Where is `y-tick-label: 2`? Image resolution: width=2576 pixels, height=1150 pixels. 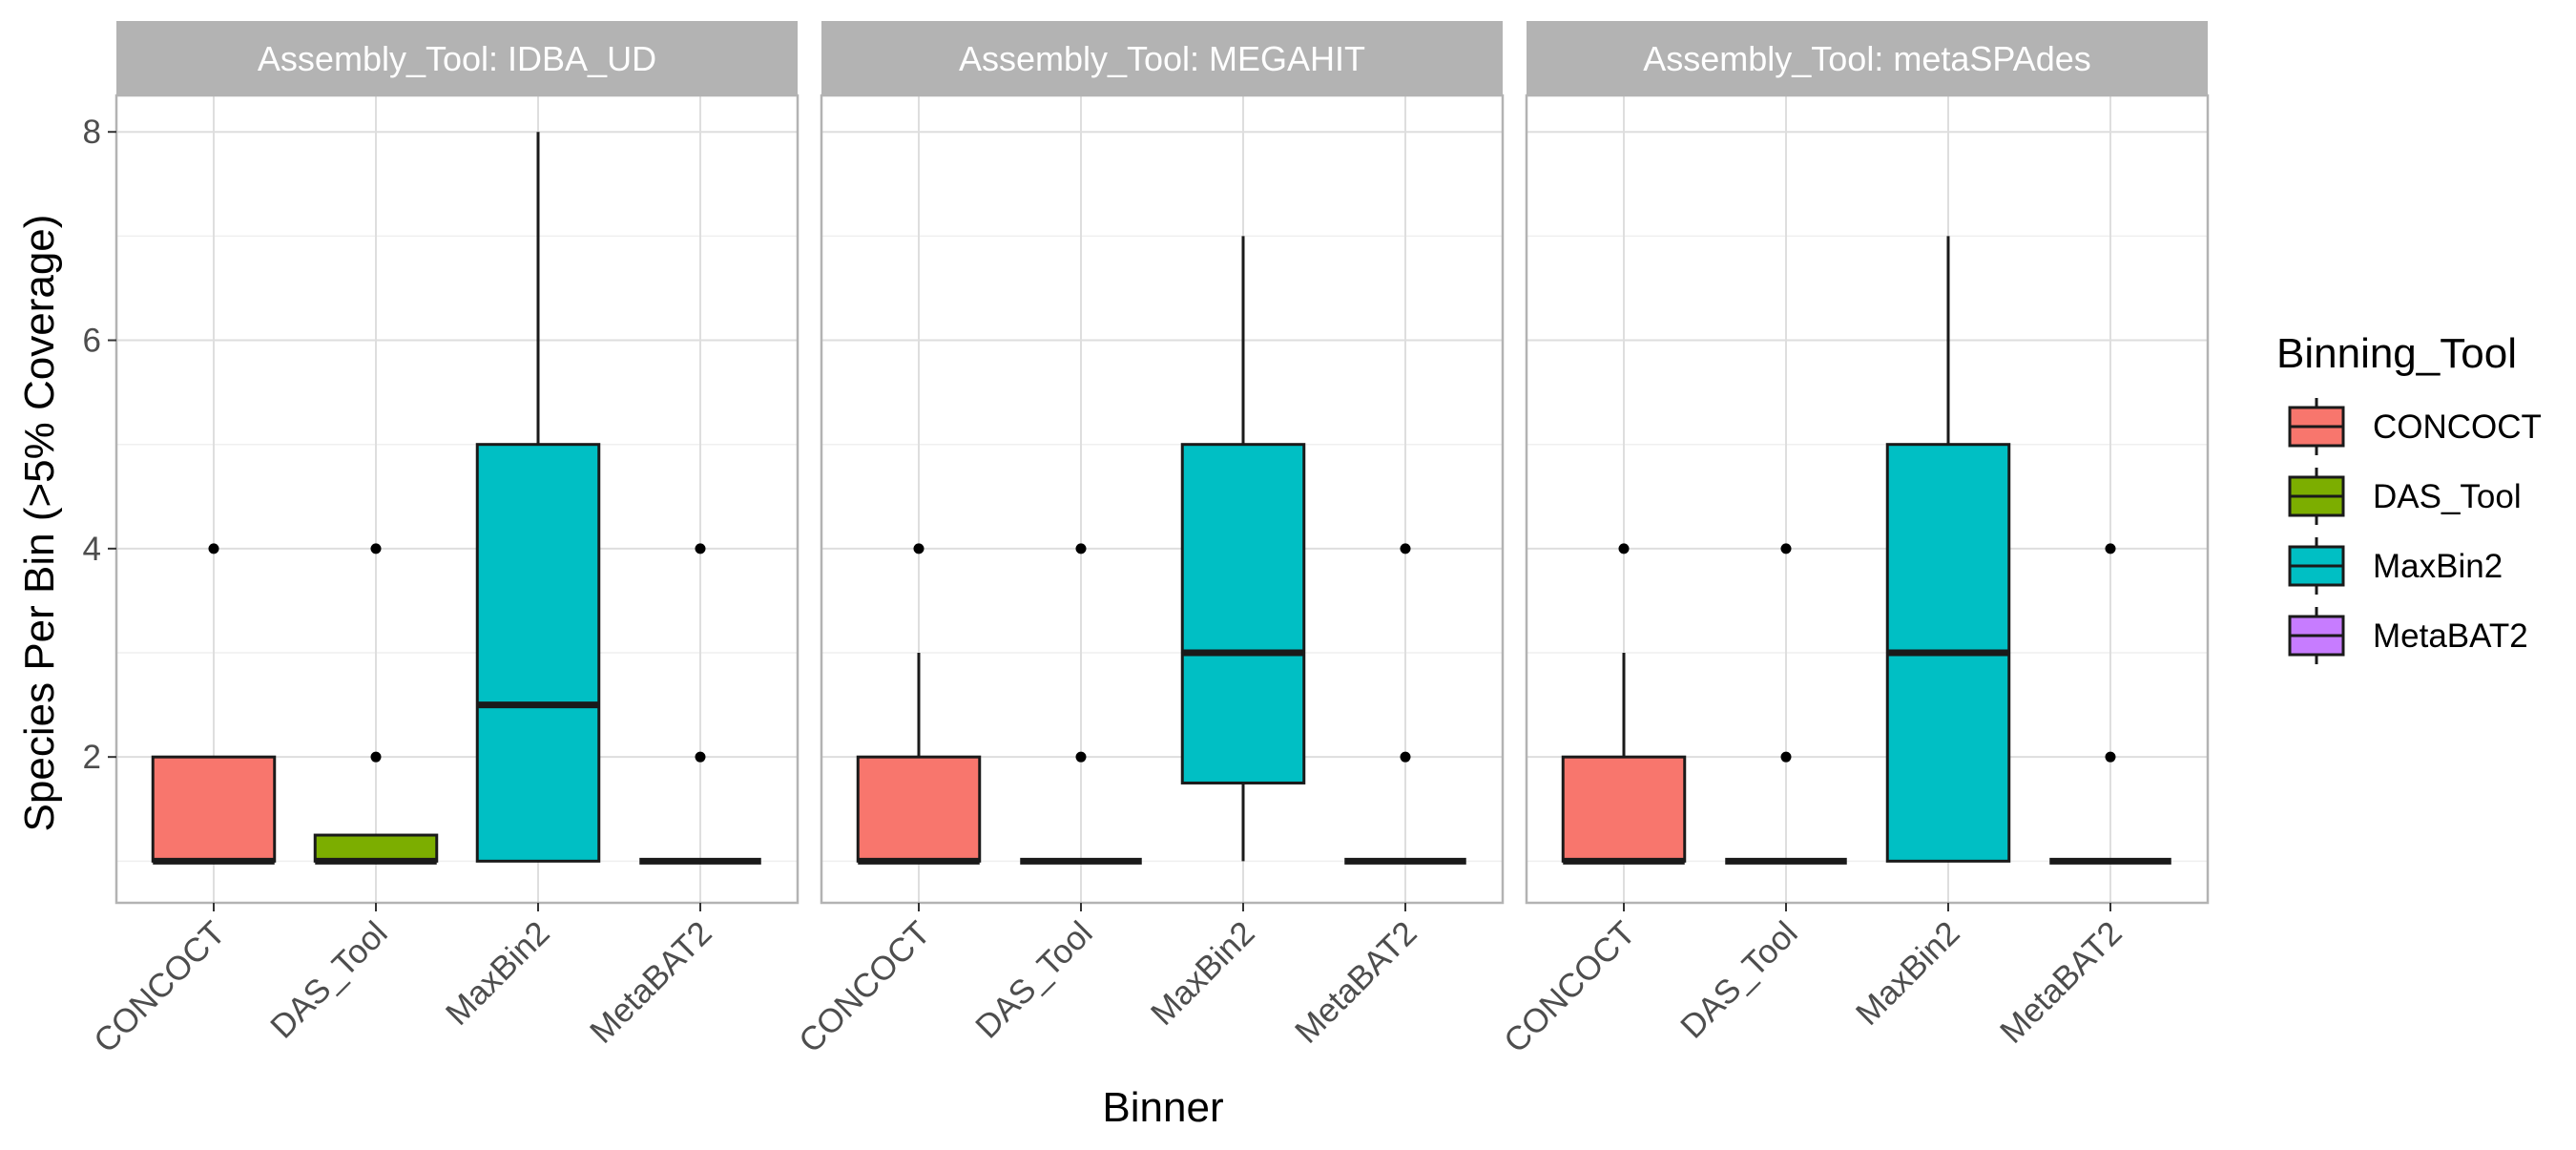 y-tick-label: 2 is located at coordinates (92, 757).